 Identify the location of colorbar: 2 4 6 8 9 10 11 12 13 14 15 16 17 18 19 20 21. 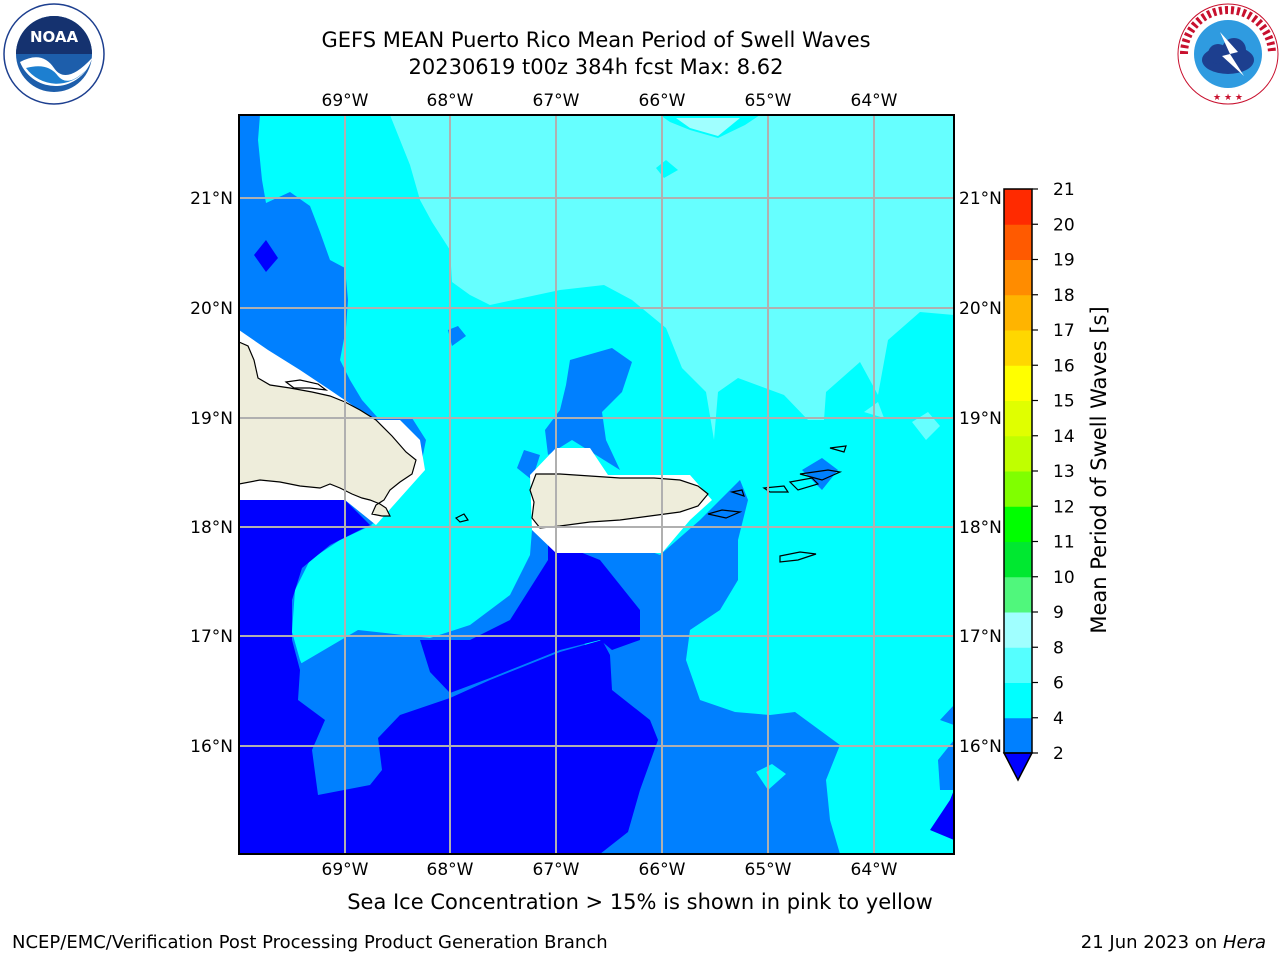
(1038, 481).